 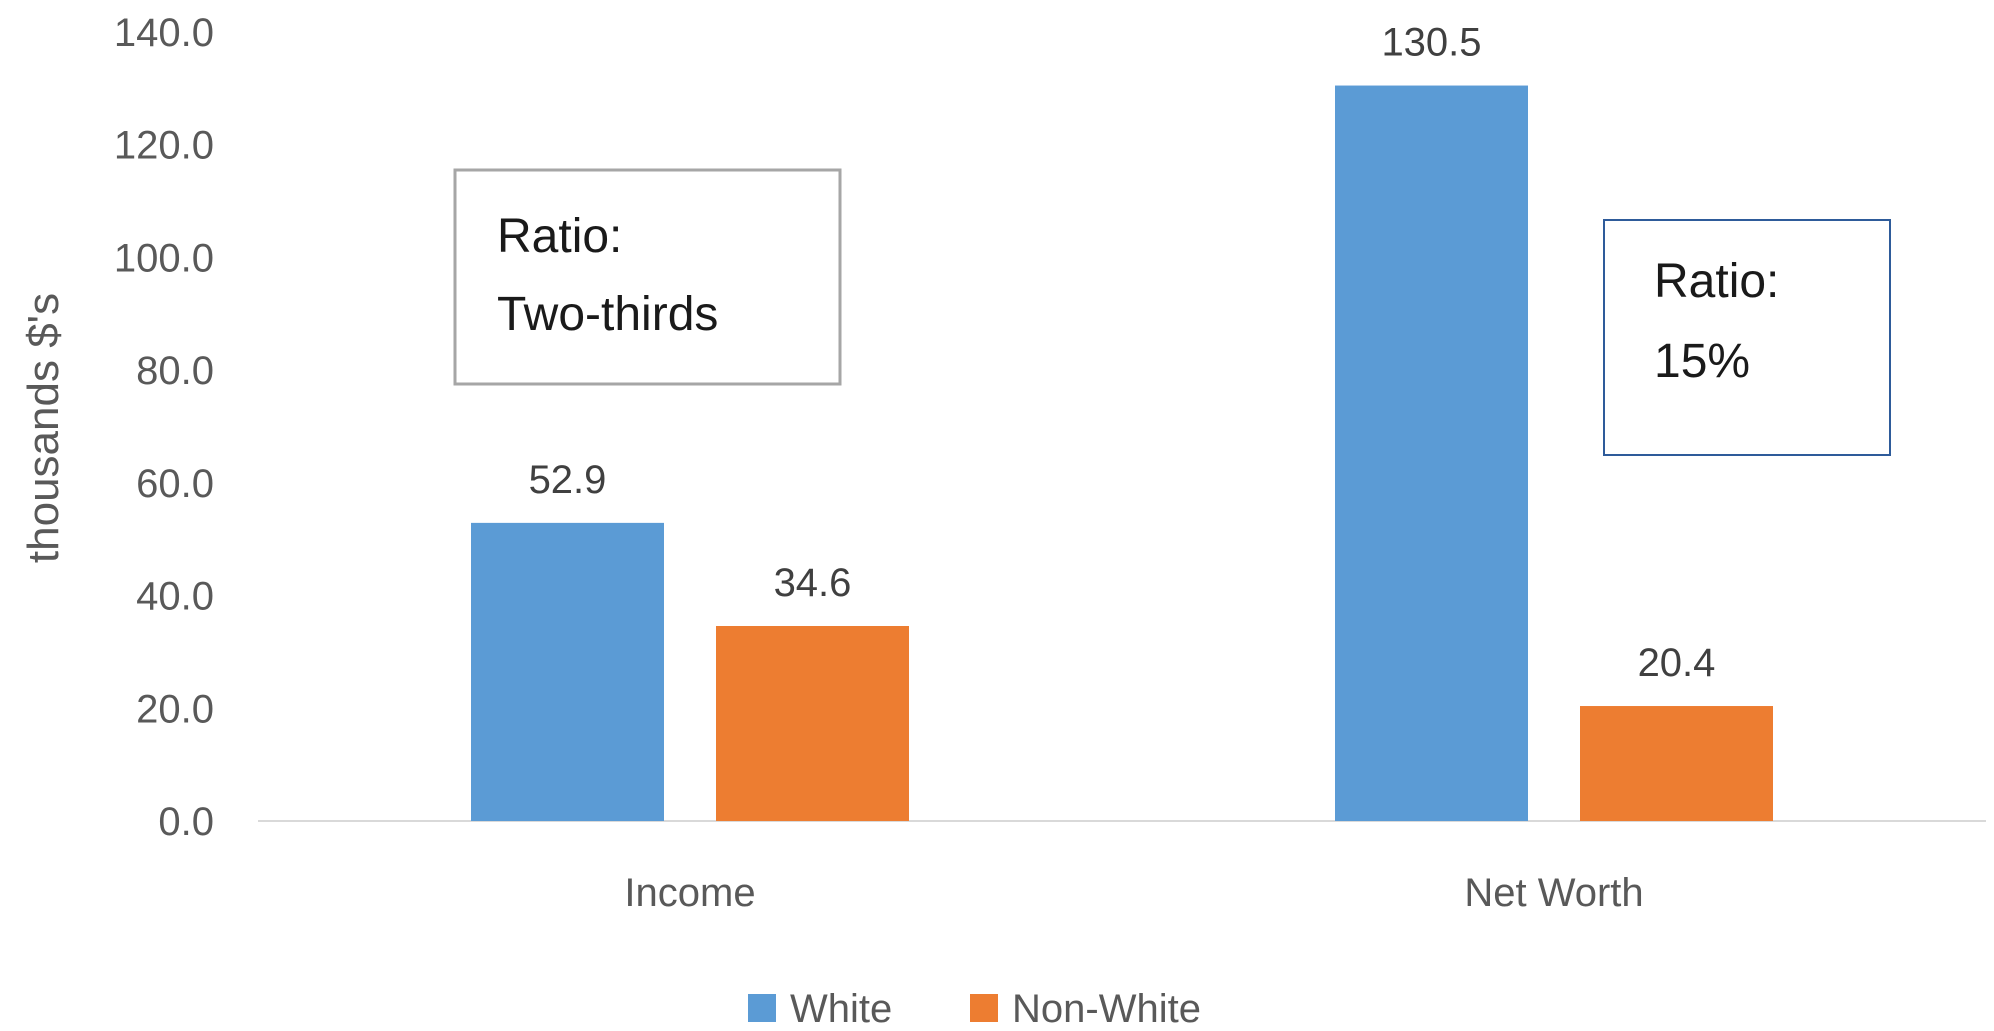 I want to click on data-label-income-non-white: 34.6, so click(x=813, y=583).